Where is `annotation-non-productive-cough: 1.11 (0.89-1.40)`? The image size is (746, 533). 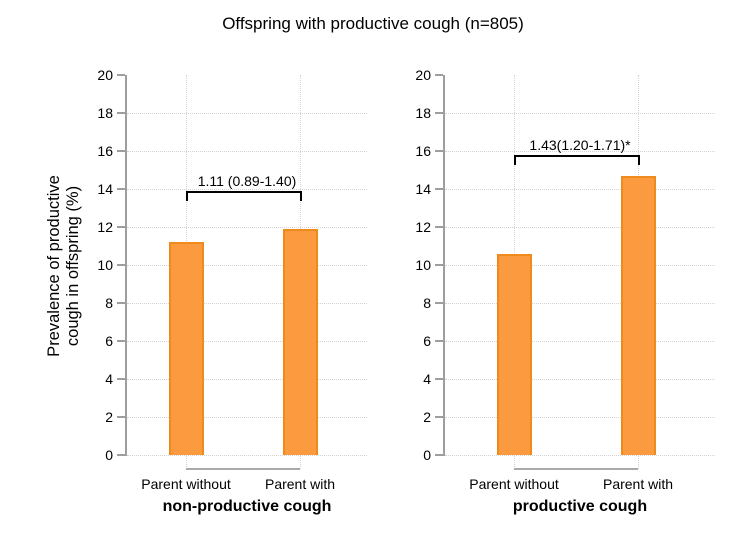 annotation-non-productive-cough: 1.11 (0.89-1.40) is located at coordinates (247, 180).